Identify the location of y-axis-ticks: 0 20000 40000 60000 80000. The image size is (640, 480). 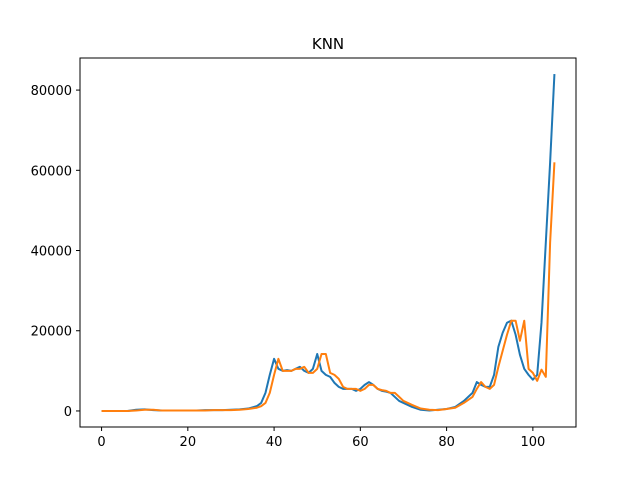
(55, 252).